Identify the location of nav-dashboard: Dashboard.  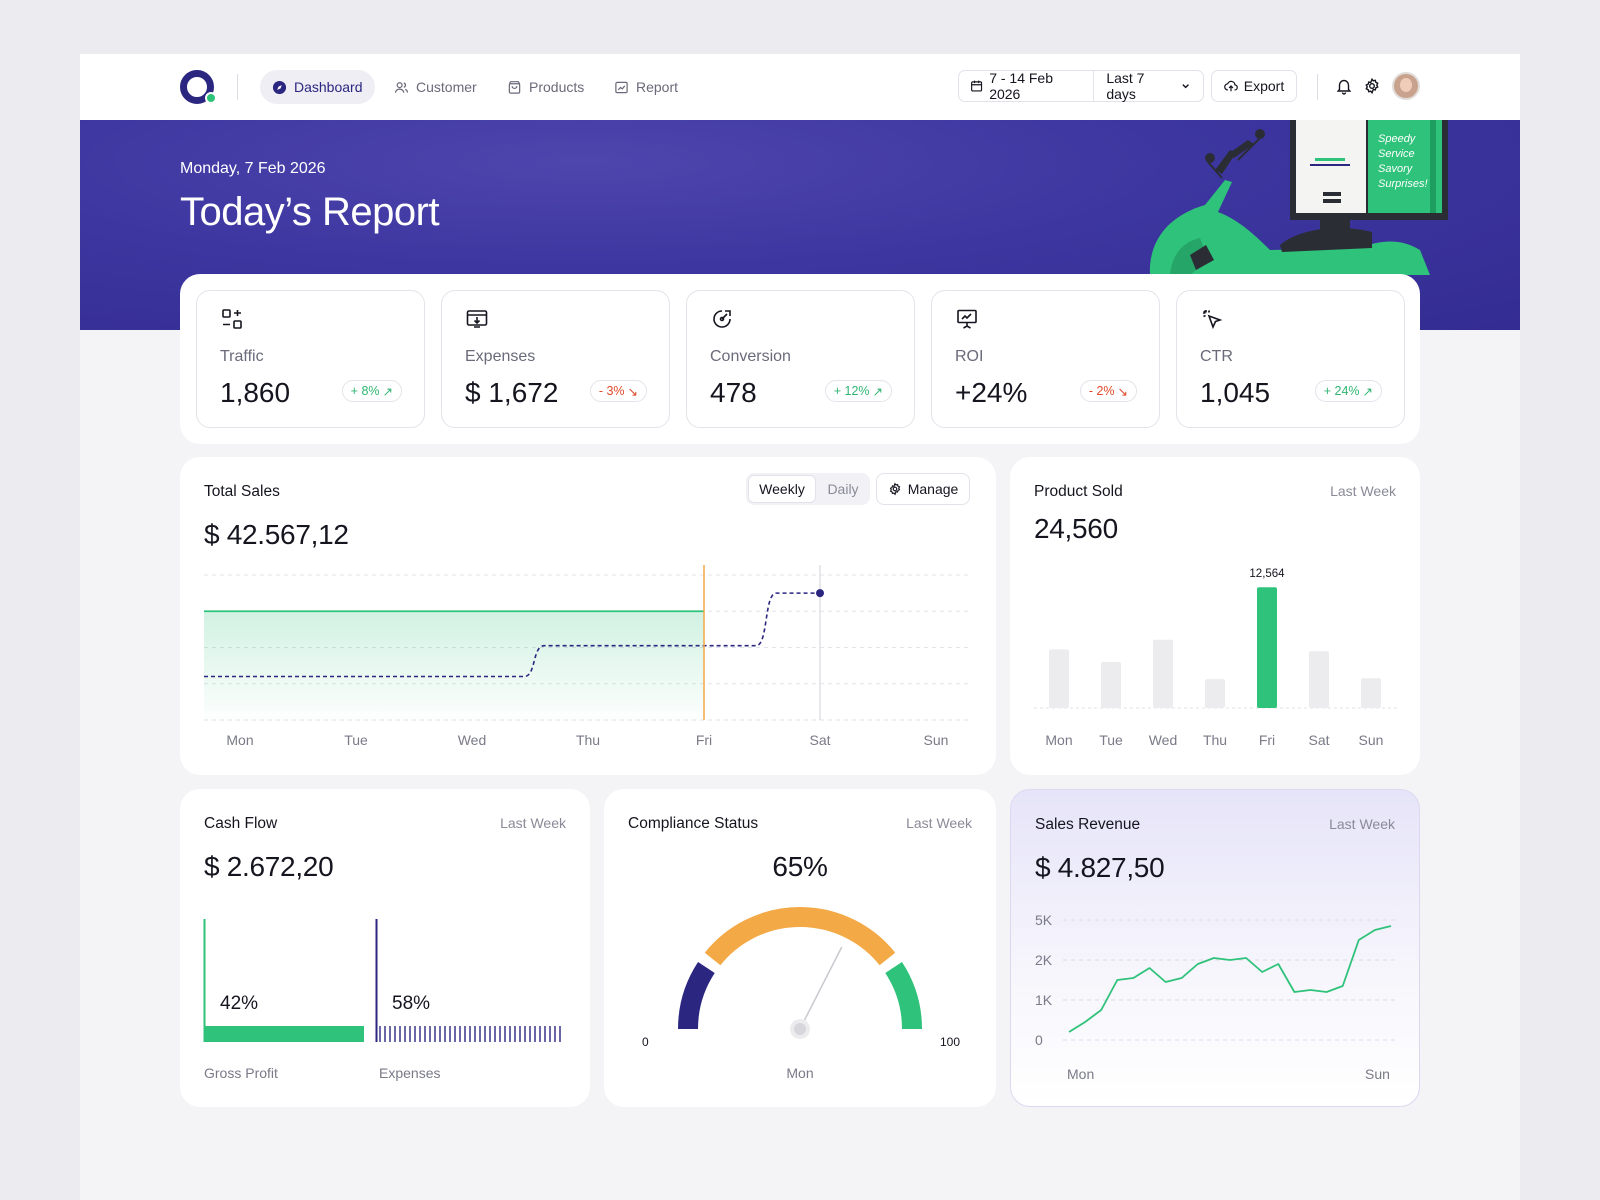
(317, 87).